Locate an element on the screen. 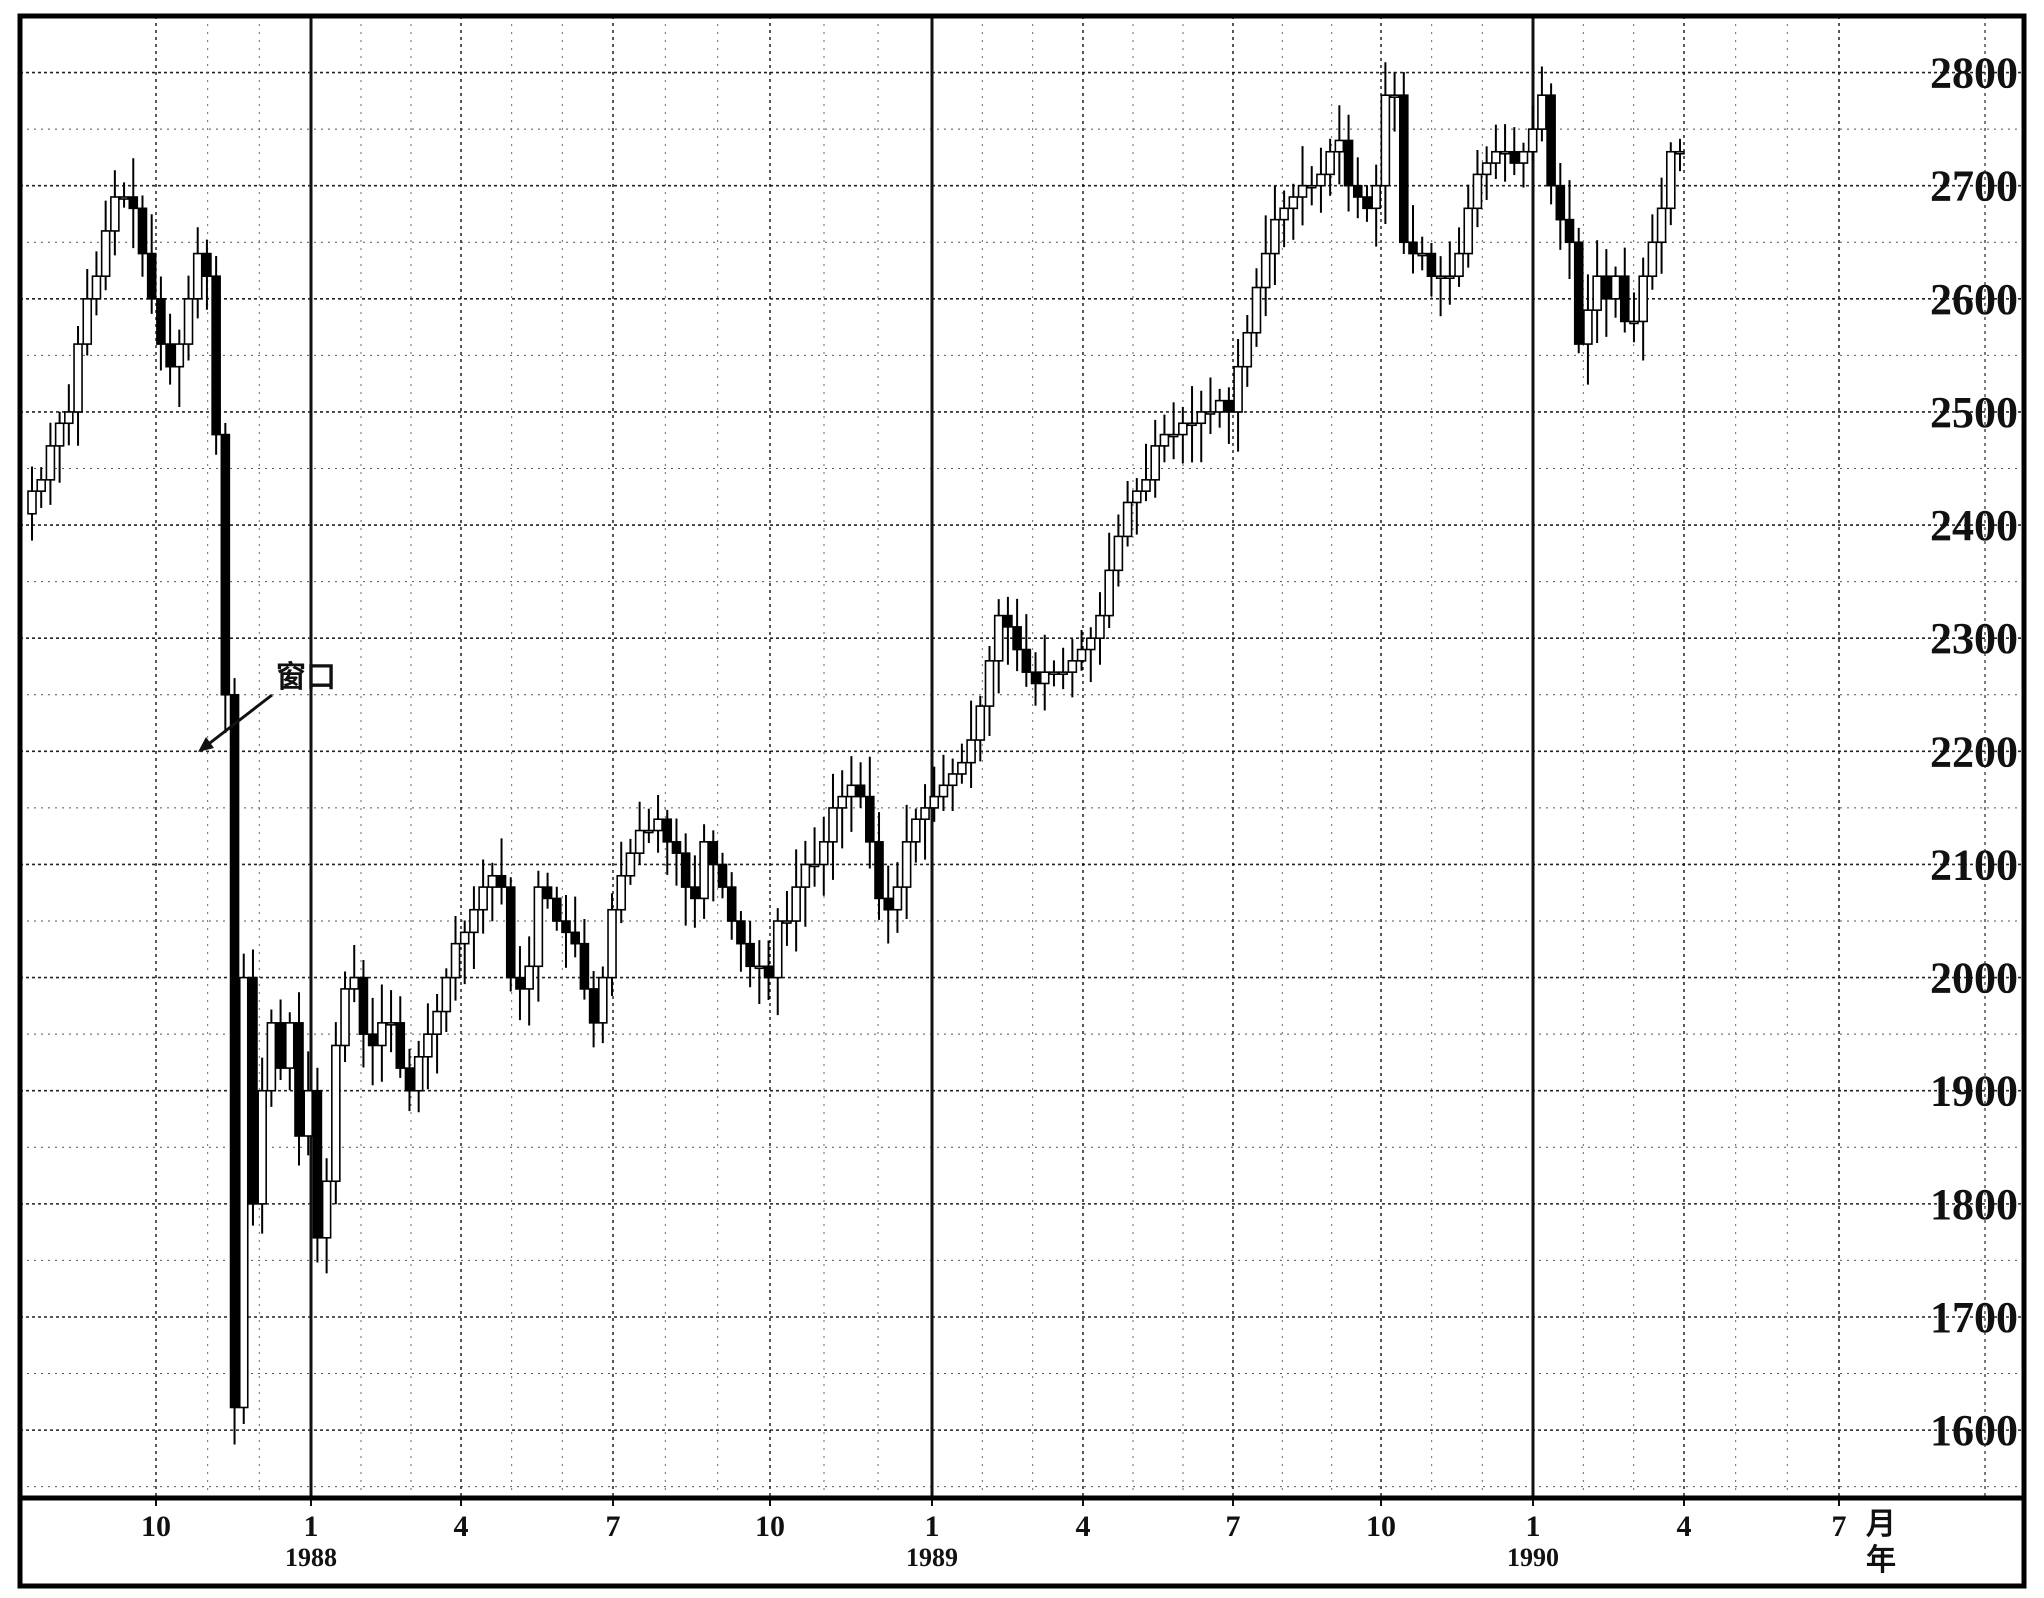 The height and width of the screenshot is (1598, 2044). y-tick-label: 2100 is located at coordinates (1974, 864).